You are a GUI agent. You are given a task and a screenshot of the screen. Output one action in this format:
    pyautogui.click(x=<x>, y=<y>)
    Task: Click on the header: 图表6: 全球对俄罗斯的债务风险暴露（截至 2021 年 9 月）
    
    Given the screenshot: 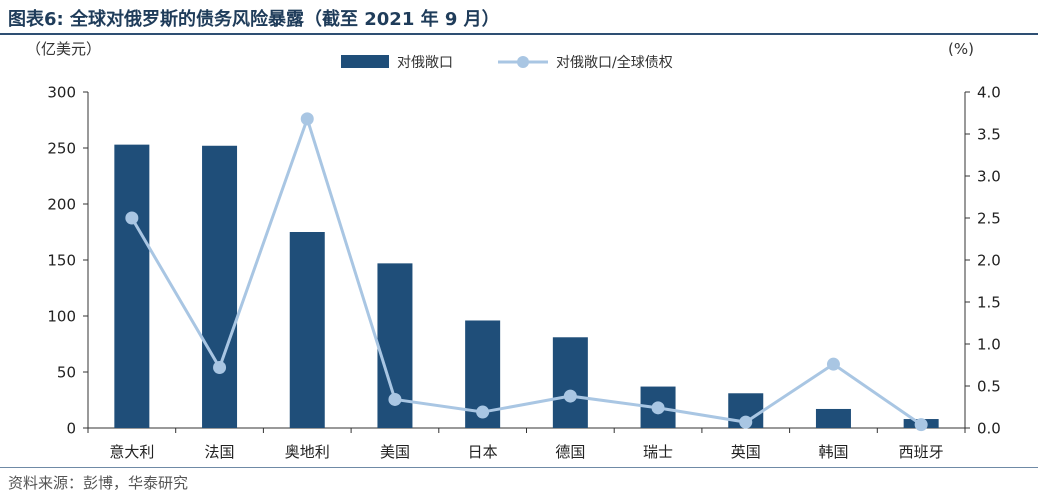 What is the action you would take?
    pyautogui.click(x=519, y=17)
    